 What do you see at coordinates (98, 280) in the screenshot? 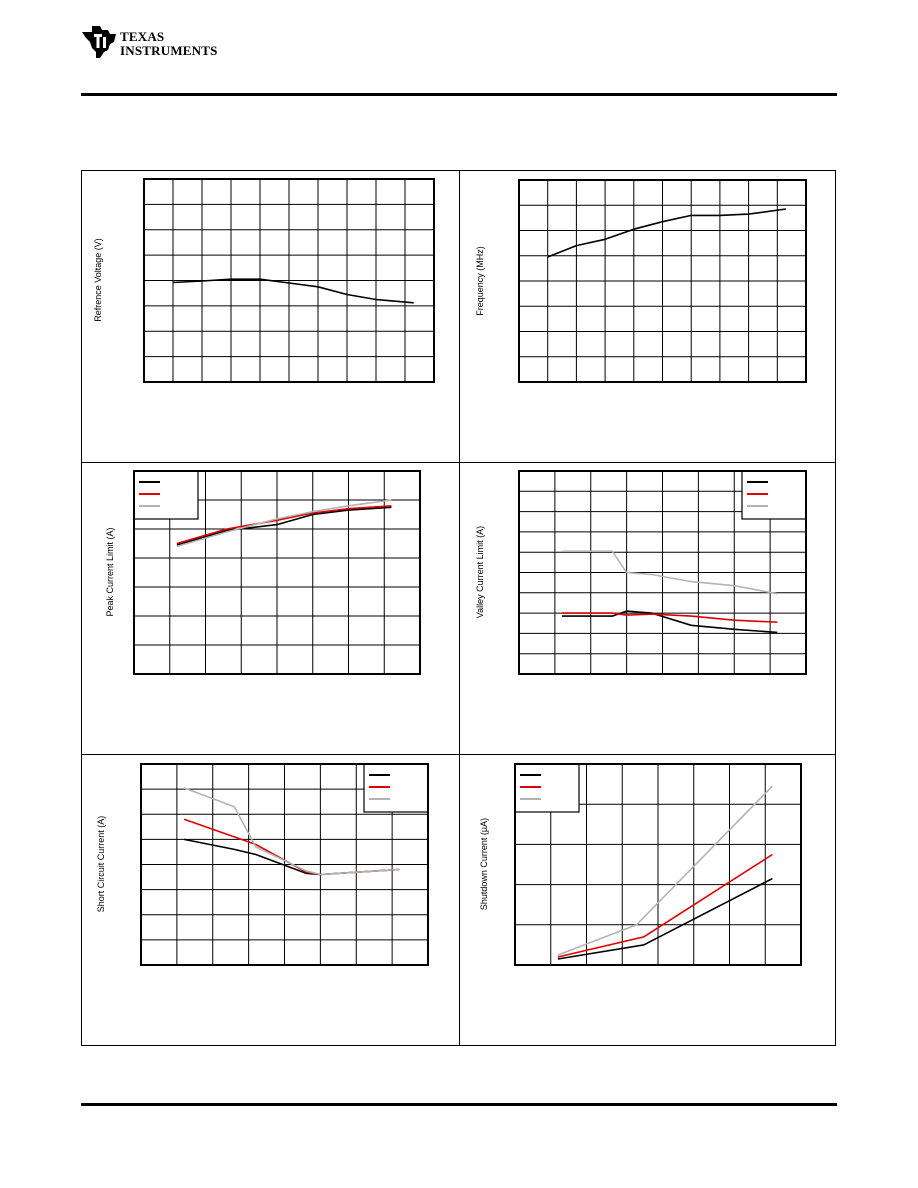
I see `y-axis-label: Refrence Voltage (V)` at bounding box center [98, 280].